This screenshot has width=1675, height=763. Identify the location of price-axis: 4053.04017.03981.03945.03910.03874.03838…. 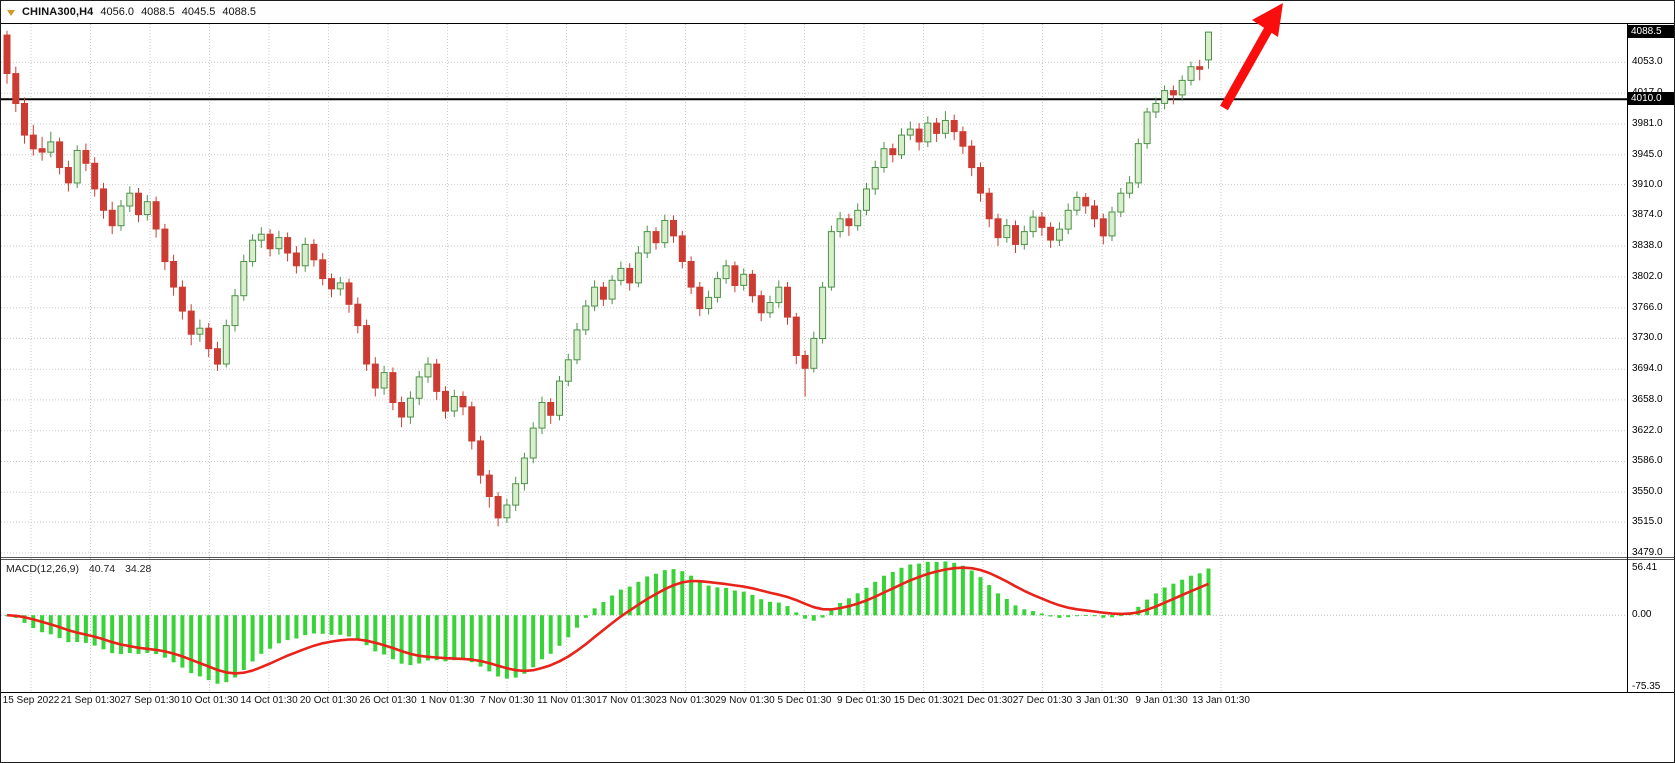
(1650, 348).